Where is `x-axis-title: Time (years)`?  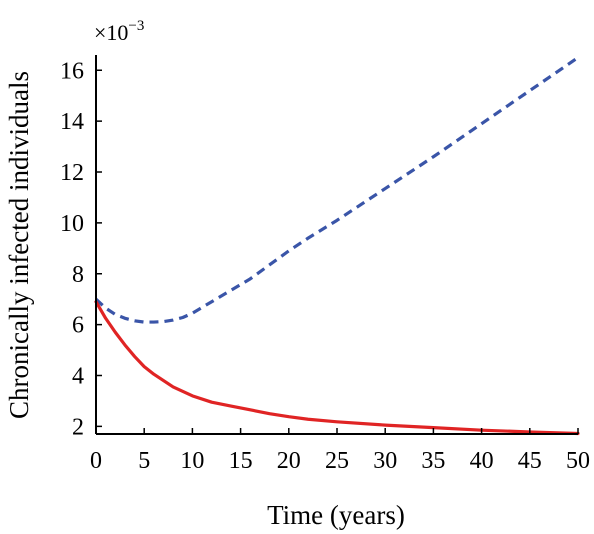 x-axis-title: Time (years) is located at coordinates (336, 515).